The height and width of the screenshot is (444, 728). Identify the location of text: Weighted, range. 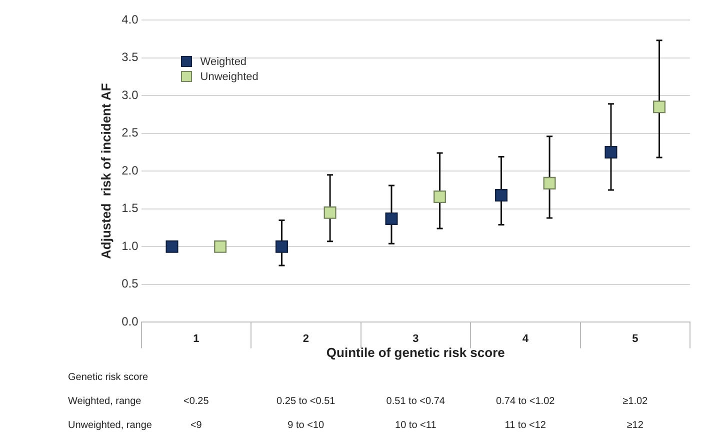
(105, 401).